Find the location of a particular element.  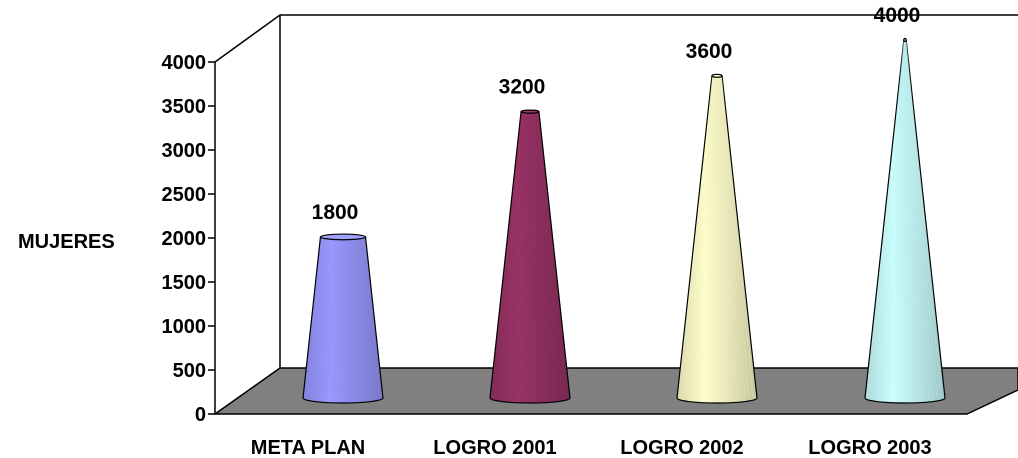

x-category-label: META PLAN is located at coordinates (308, 447).